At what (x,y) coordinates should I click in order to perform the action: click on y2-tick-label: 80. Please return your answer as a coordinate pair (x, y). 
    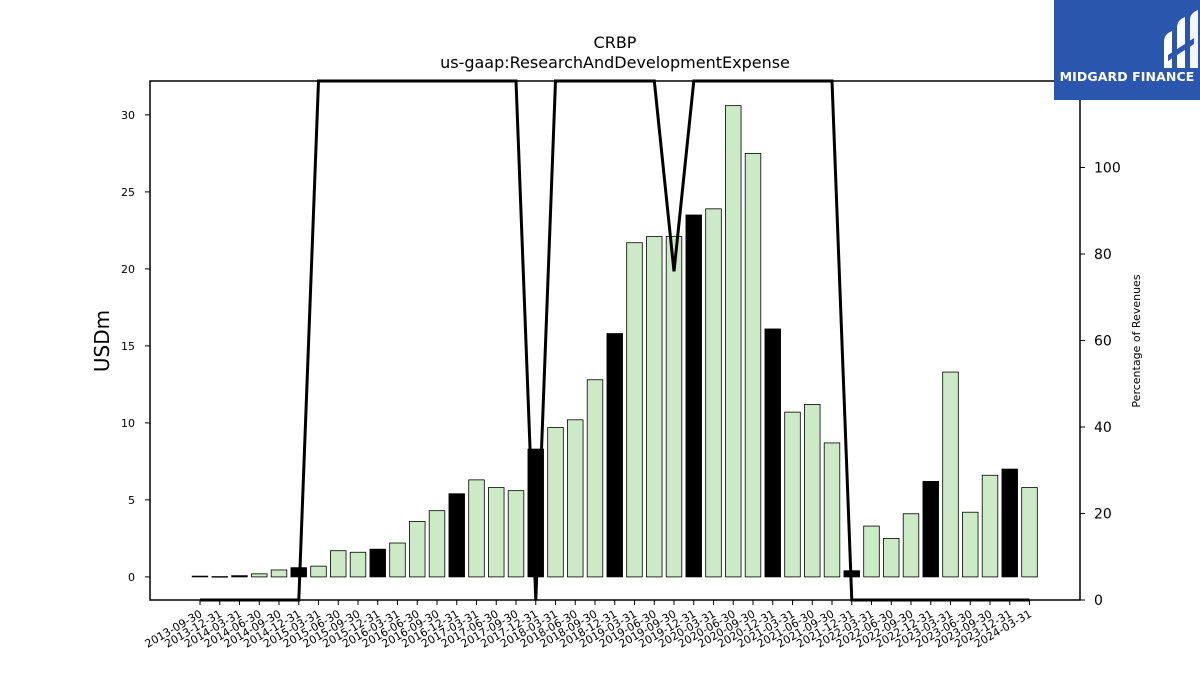
    Looking at the image, I should click on (1103, 255).